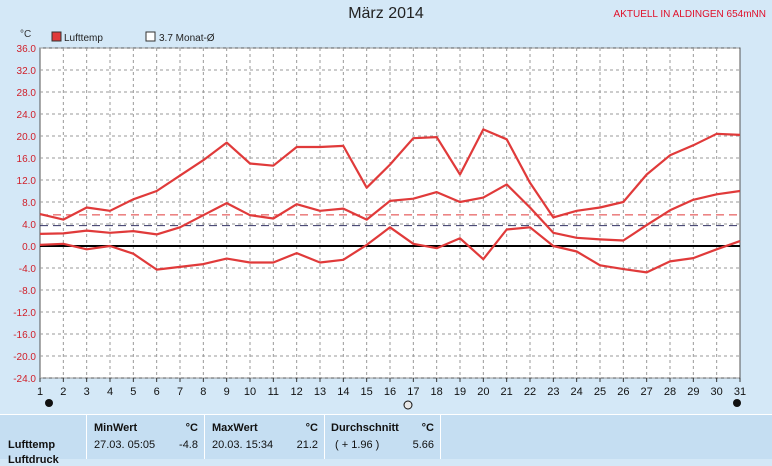 The width and height of the screenshot is (772, 466). I want to click on legend-lufttemp-swatch, so click(56, 36).